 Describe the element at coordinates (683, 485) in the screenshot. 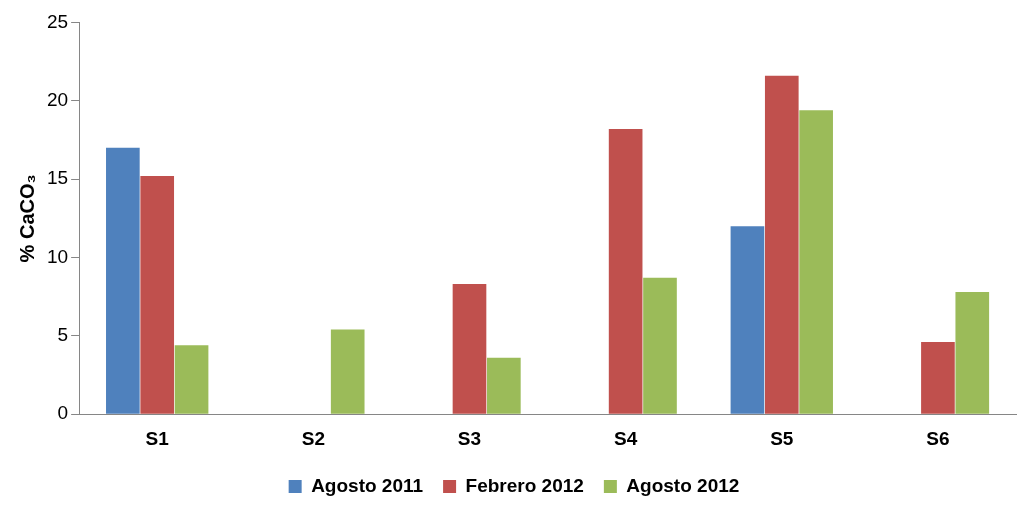

I see `legend-label: Agosto 2012` at that location.